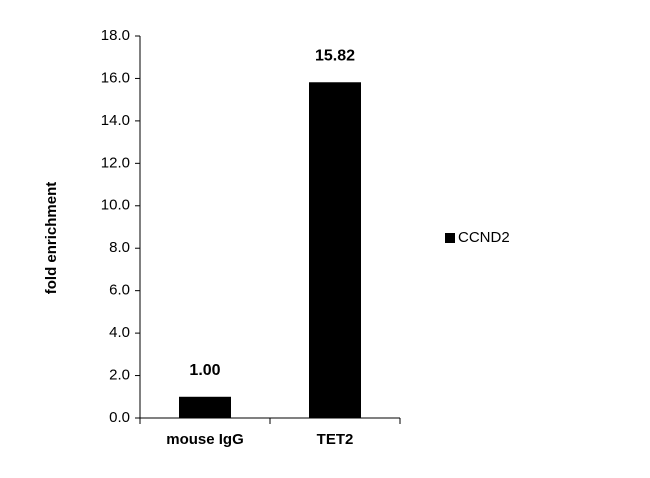  I want to click on y-tick-label: 2.0, so click(119, 375).